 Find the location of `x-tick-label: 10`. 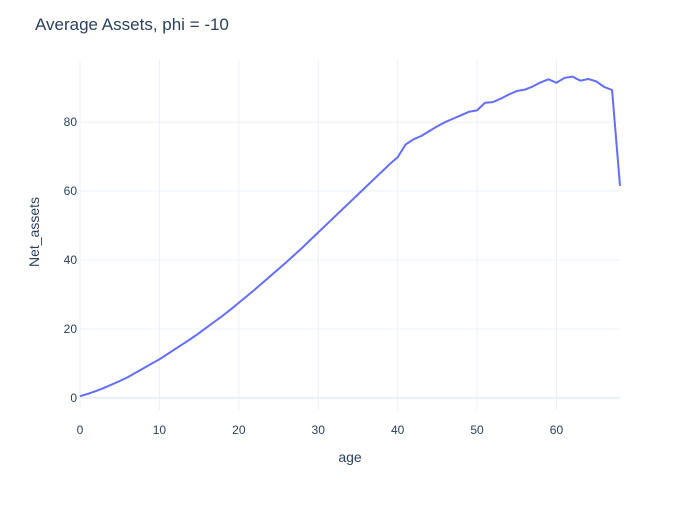

x-tick-label: 10 is located at coordinates (160, 430).